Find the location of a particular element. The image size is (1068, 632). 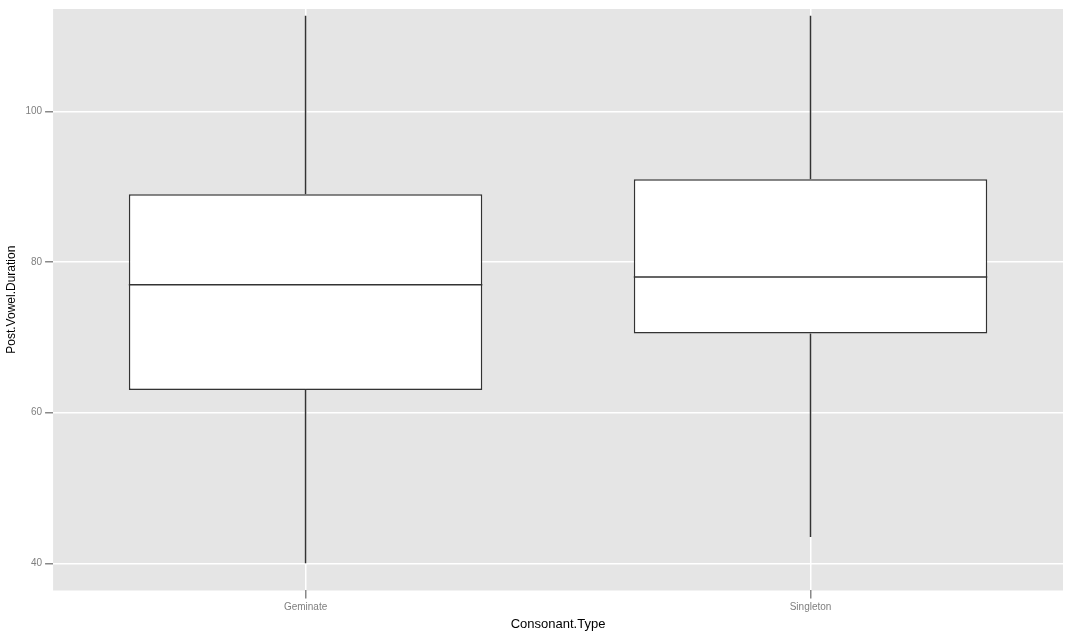

x-tick-label: Geminate is located at coordinates (305, 607).